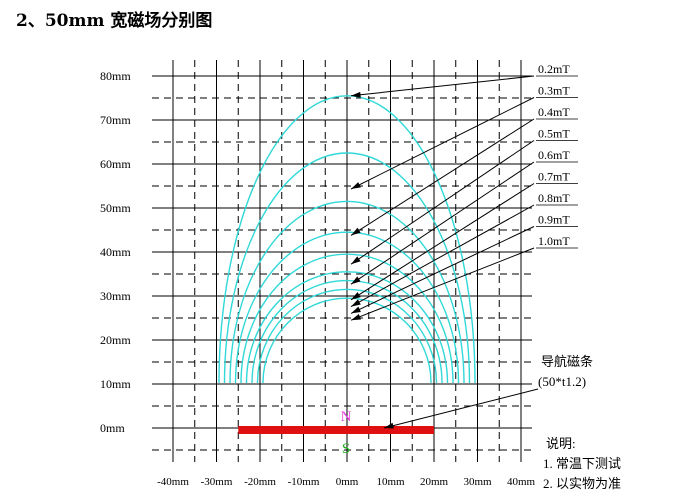  Describe the element at coordinates (561, 443) in the screenshot. I see `notes-heading: 说明:` at that location.